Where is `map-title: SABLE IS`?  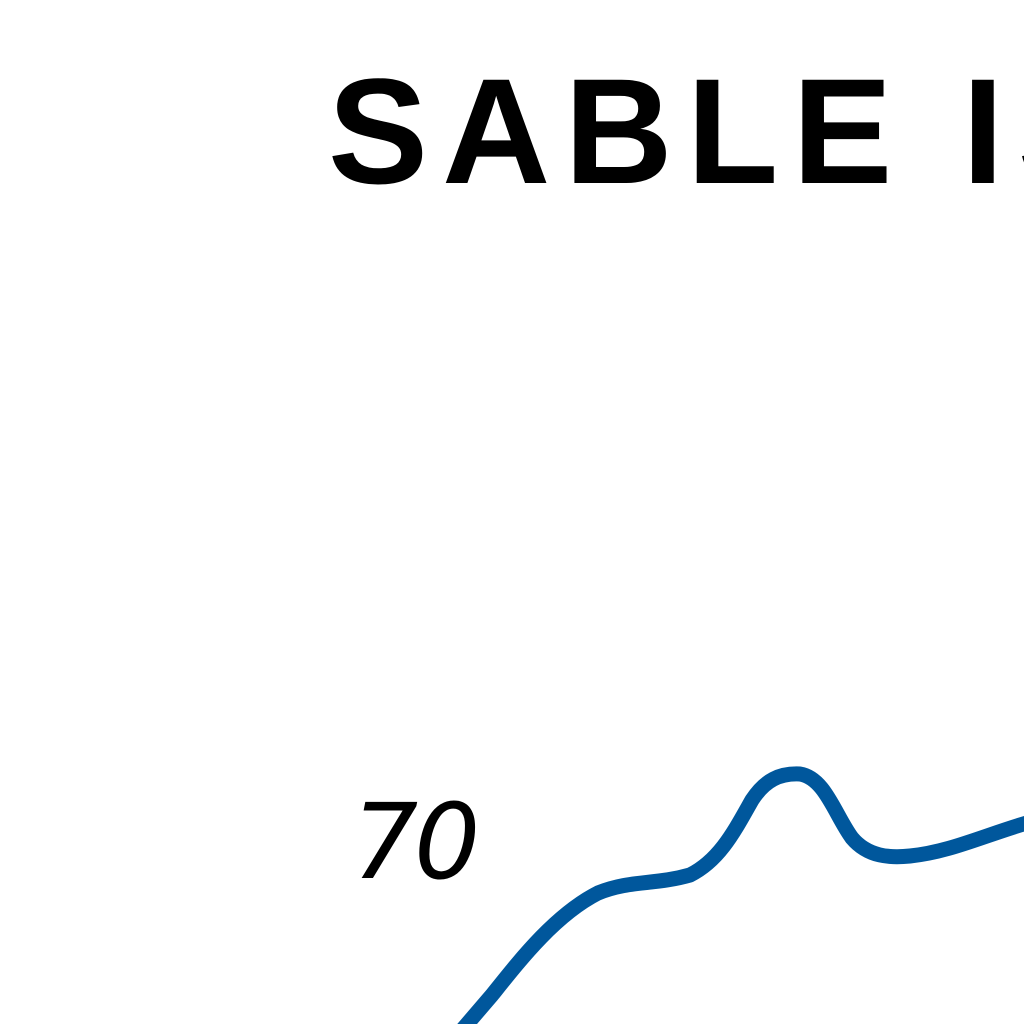
map-title: SABLE IS is located at coordinates (676, 131).